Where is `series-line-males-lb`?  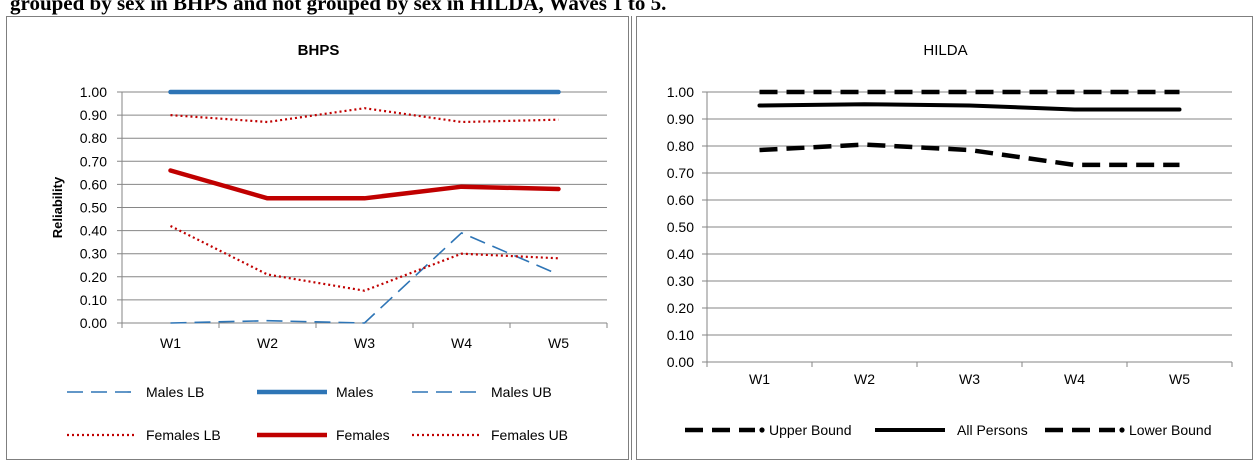
series-line-males-lb is located at coordinates (364, 278).